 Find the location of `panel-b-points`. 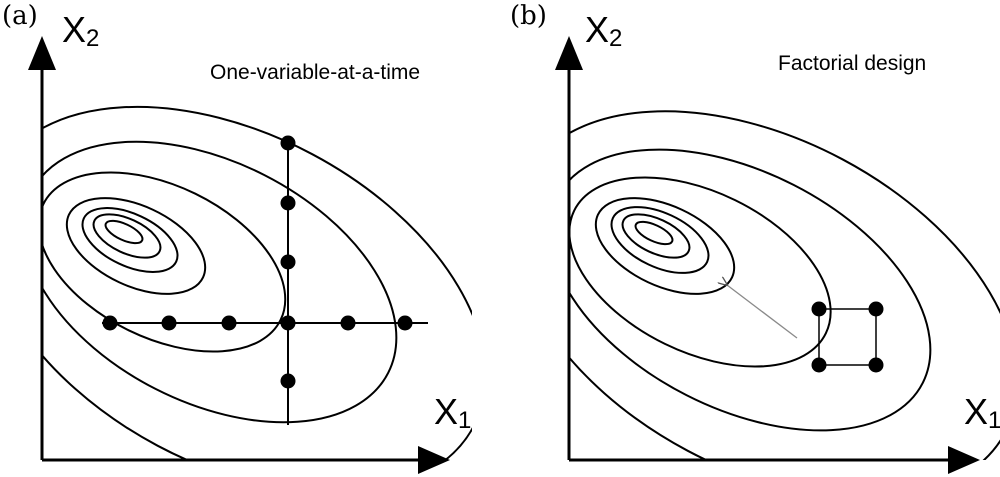

panel-b-points is located at coordinates (848, 337).